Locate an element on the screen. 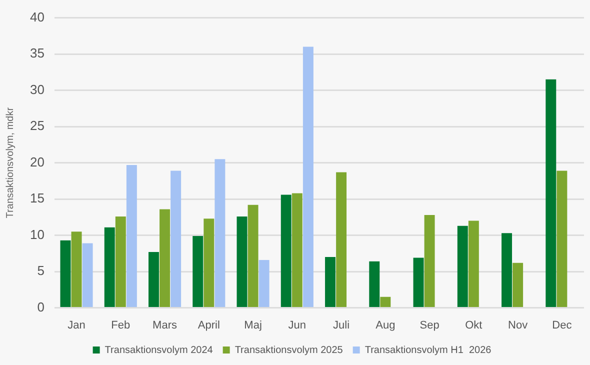  legend-label: Transaktionsvolym 2024 is located at coordinates (159, 350).